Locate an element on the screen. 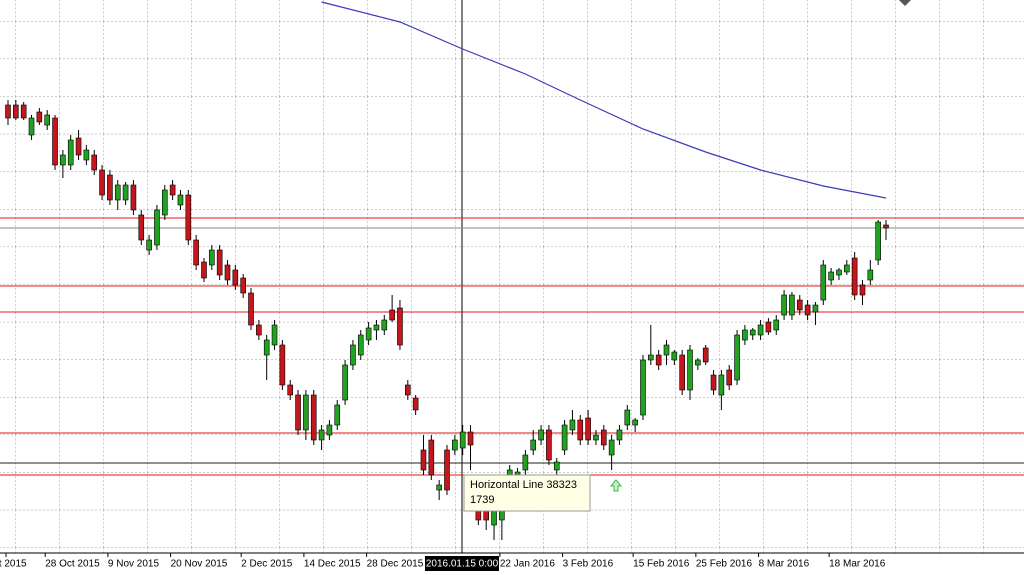  x-tick-label: 9 Nov 2015 is located at coordinates (134, 564).